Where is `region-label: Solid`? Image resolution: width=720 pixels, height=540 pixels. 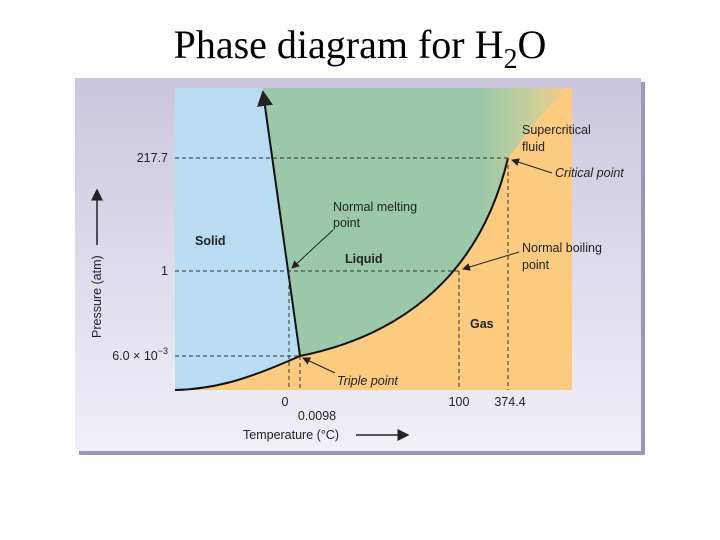
region-label: Solid is located at coordinates (210, 241).